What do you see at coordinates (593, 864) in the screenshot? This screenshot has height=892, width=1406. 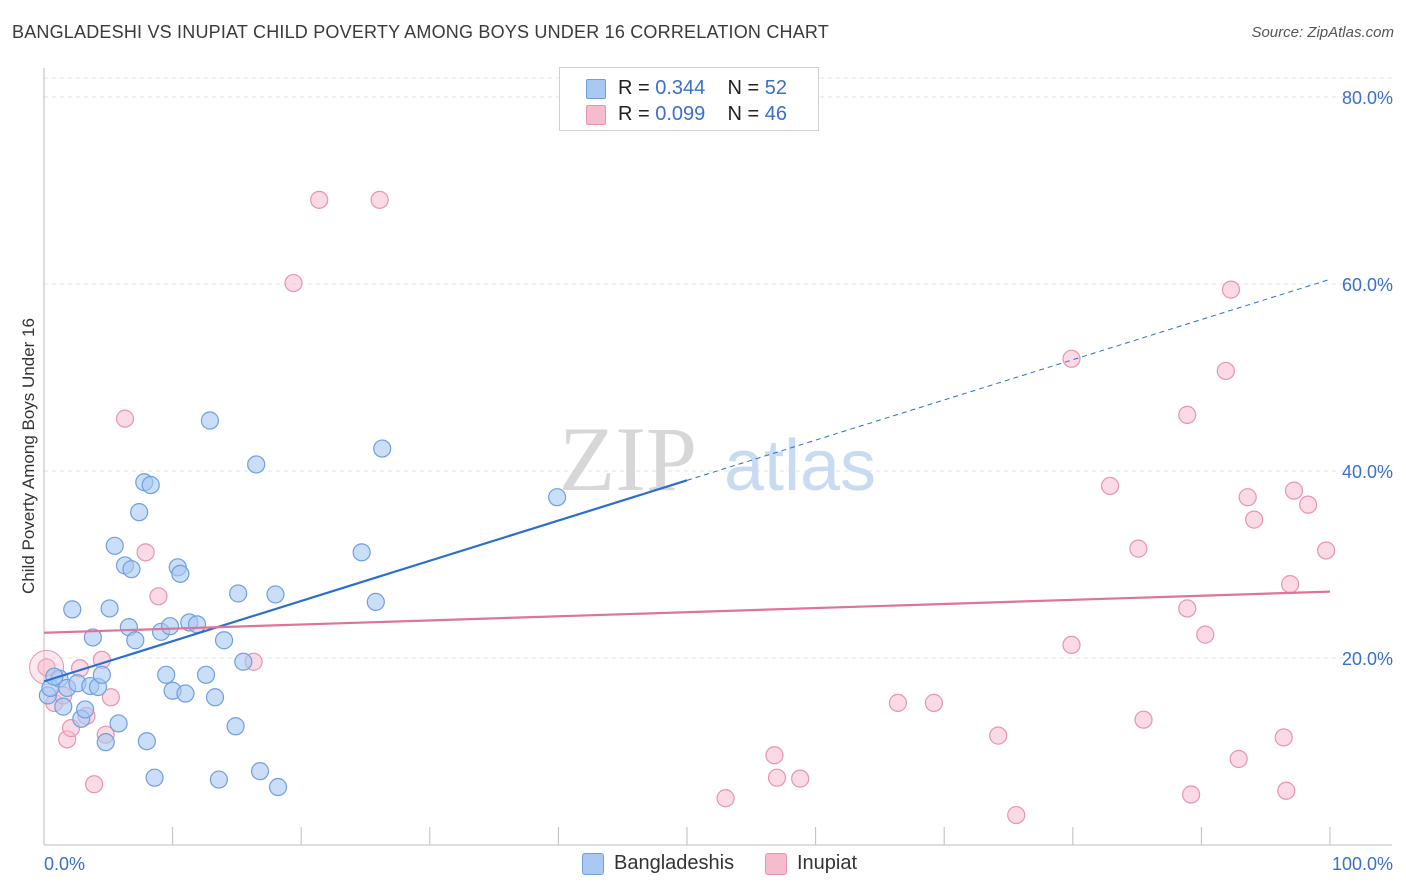 I see `bottom-legend-swatch-blue` at bounding box center [593, 864].